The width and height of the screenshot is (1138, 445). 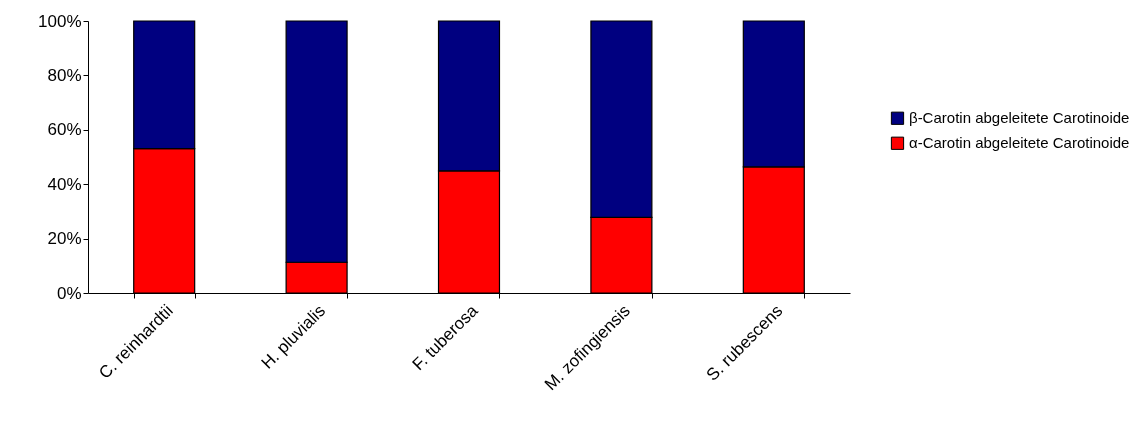 What do you see at coordinates (69, 293) in the screenshot?
I see `y-tick-label: 0%` at bounding box center [69, 293].